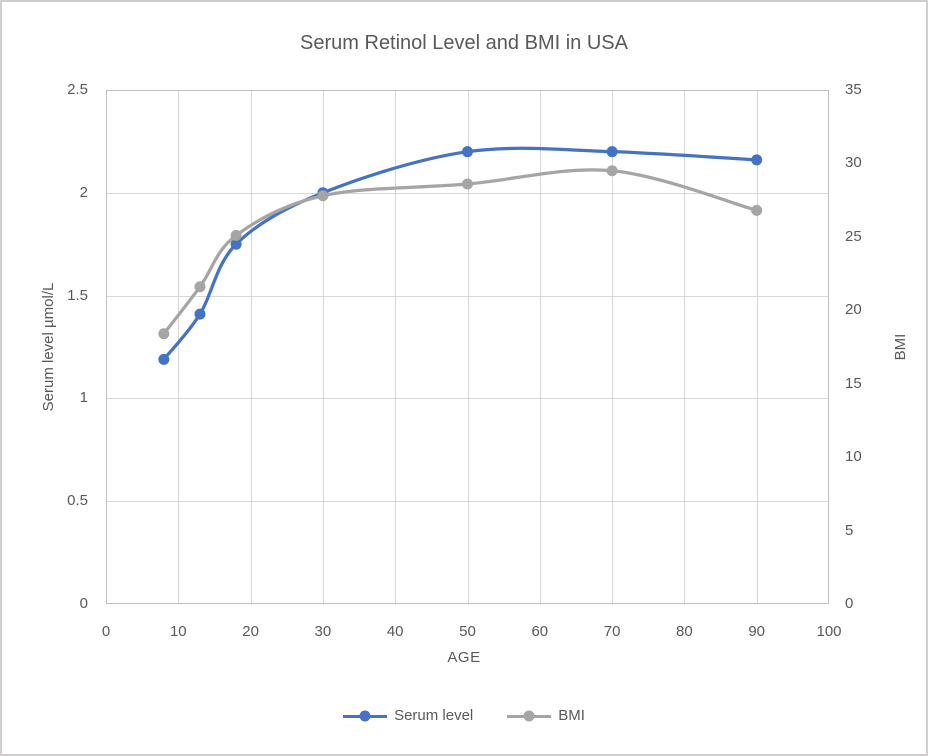 This screenshot has height=756, width=928. Describe the element at coordinates (853, 310) in the screenshot. I see `y-axis-right-tick-label: 20` at that location.